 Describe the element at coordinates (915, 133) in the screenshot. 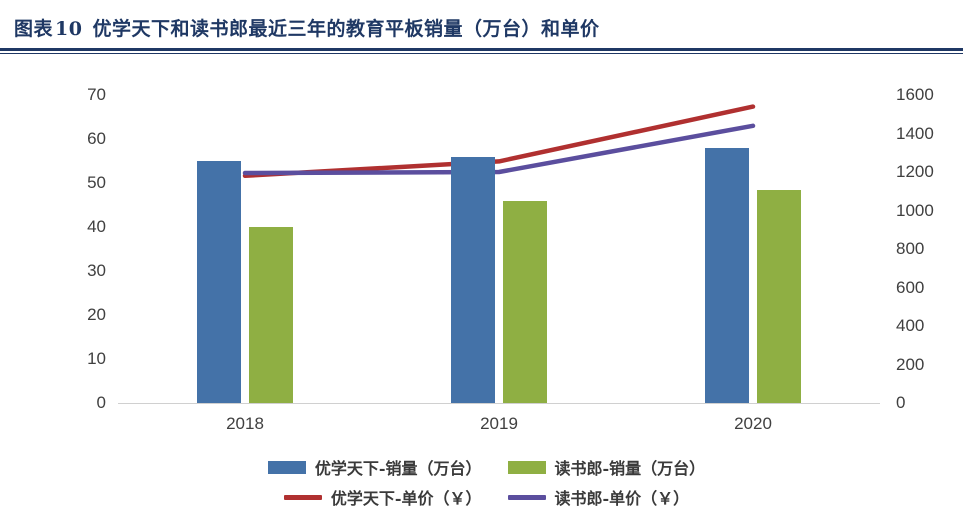

I see `right-axis-tick-1400: 1400` at that location.